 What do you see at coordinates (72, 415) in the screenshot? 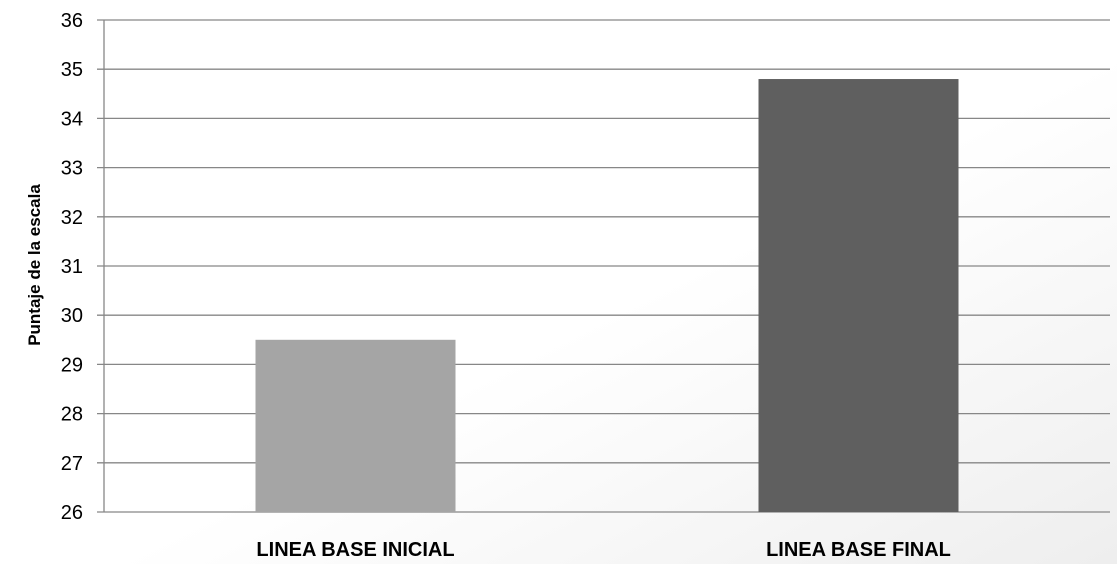
I see `y-tick-label: 28` at bounding box center [72, 415].